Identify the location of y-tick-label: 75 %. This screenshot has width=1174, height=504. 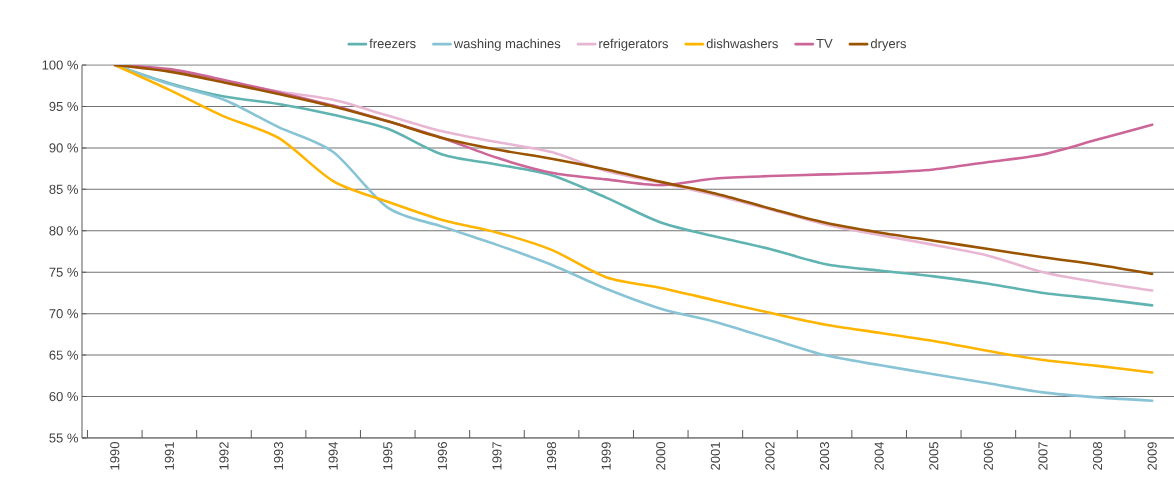
(63, 272).